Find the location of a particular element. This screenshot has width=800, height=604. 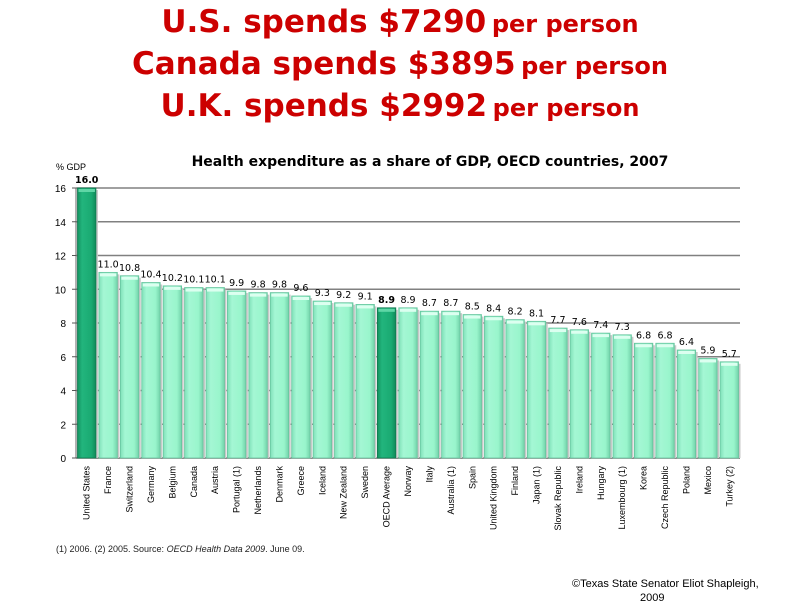

x-tick-label: United Kingdom is located at coordinates (494, 498).